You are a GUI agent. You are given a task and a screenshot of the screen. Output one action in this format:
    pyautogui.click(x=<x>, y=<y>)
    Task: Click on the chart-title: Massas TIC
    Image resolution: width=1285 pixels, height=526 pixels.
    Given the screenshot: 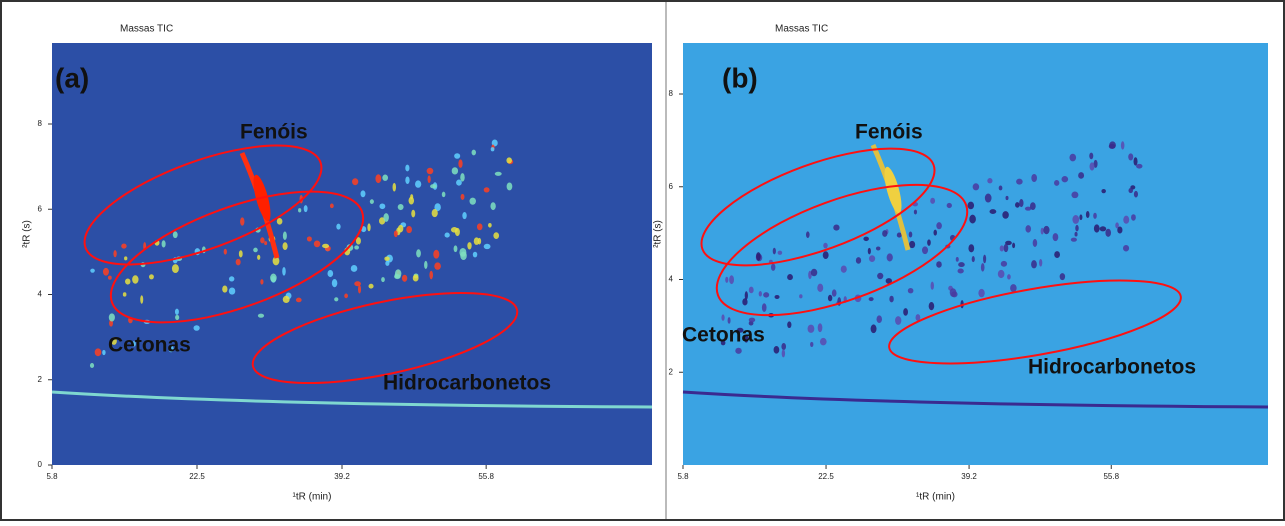 What is the action you would take?
    pyautogui.click(x=801, y=29)
    